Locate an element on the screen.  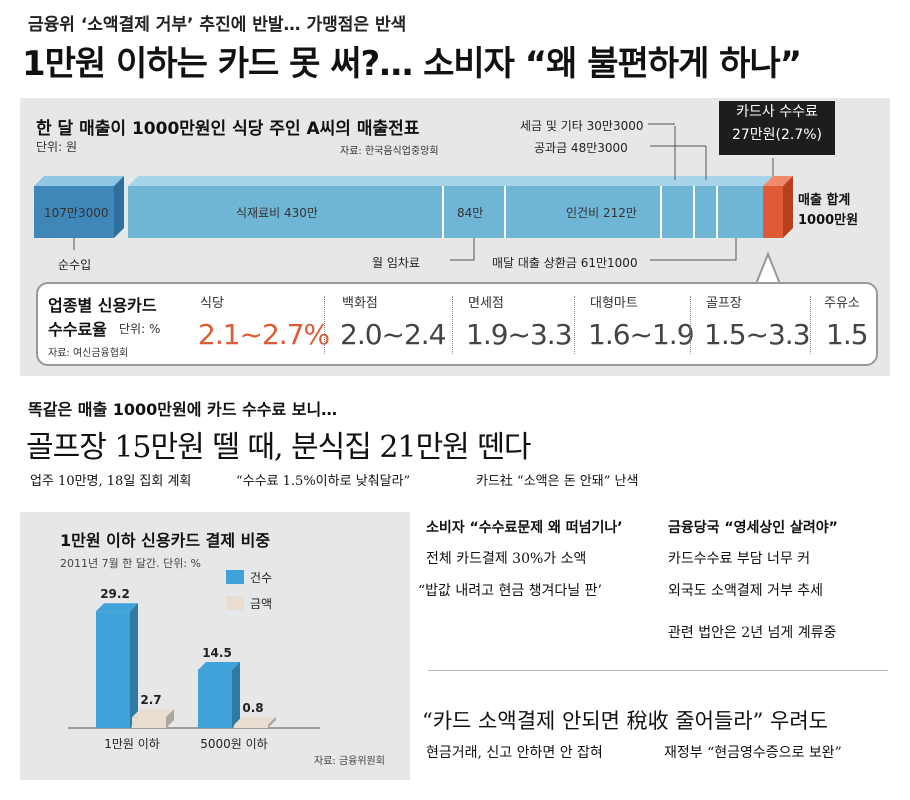
rate-name-gas: 주유소 is located at coordinates (842, 303).